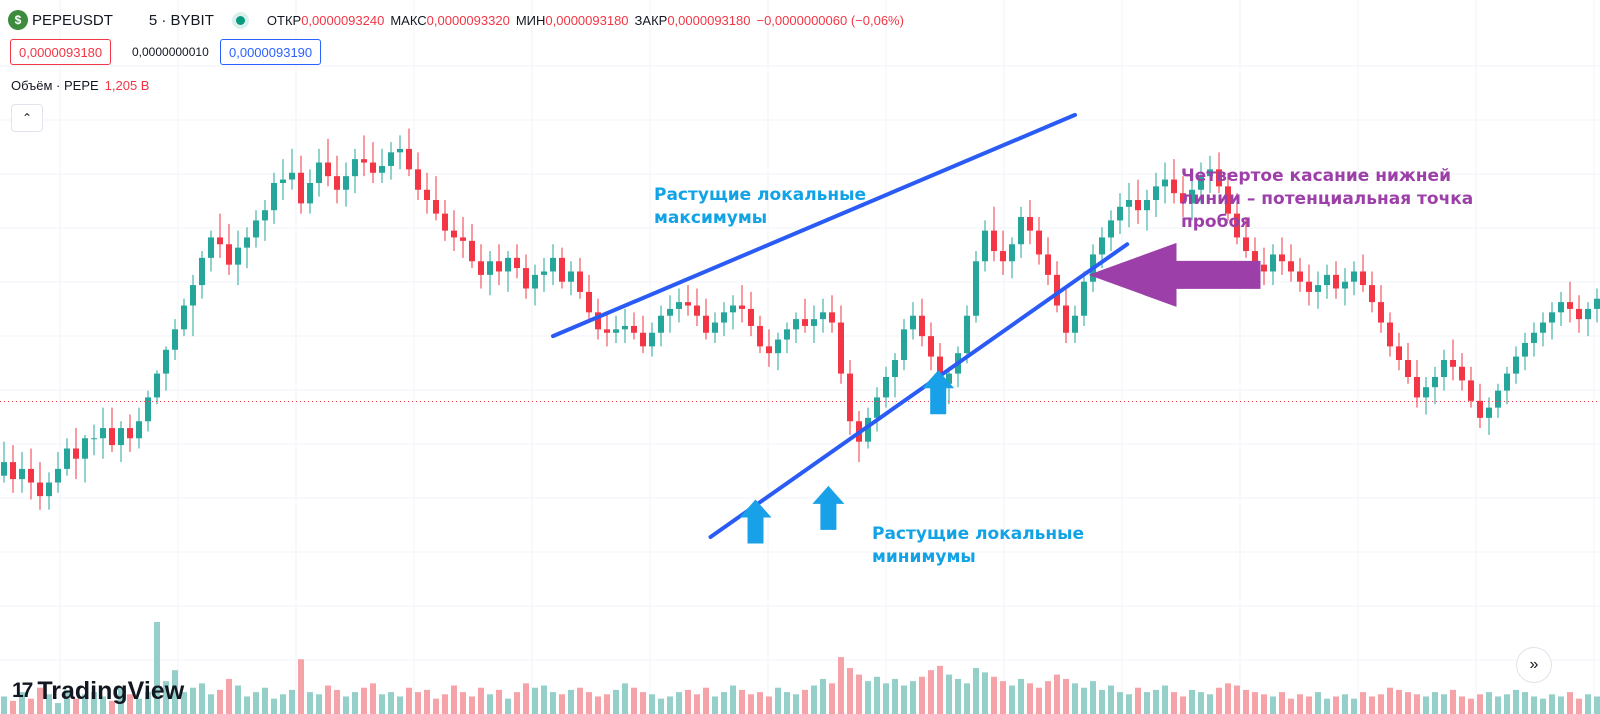  What do you see at coordinates (240, 20) in the screenshot?
I see `market-open-status-icon` at bounding box center [240, 20].